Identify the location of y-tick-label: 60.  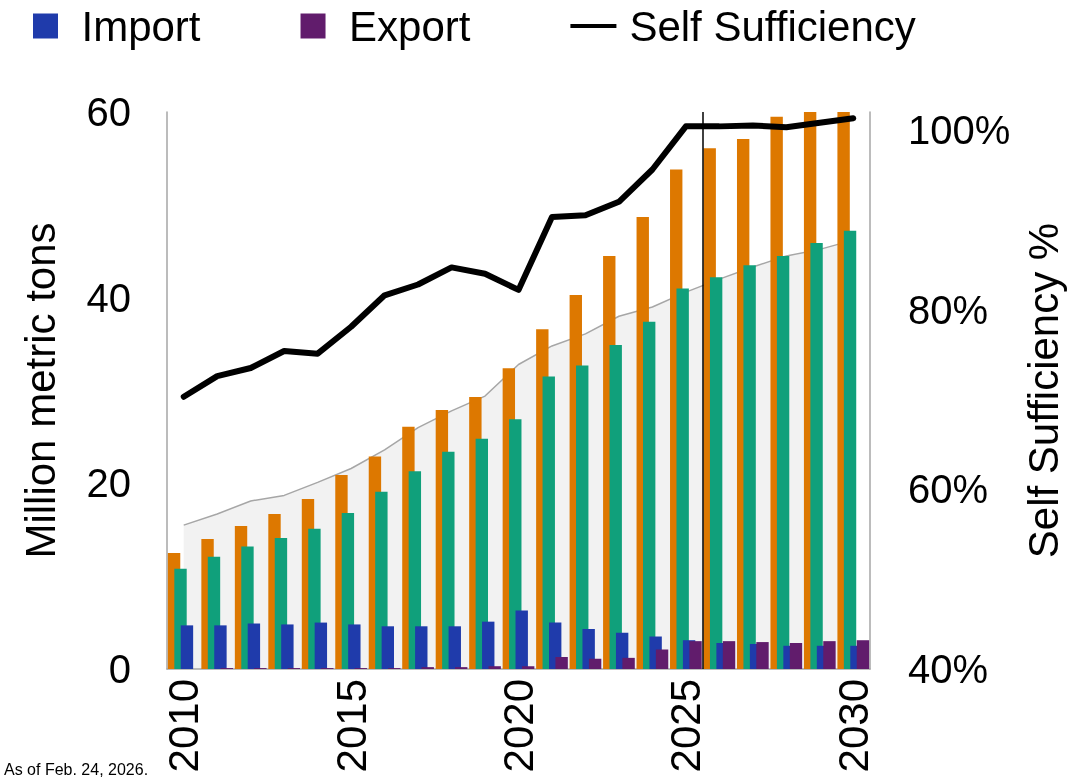
(108, 112).